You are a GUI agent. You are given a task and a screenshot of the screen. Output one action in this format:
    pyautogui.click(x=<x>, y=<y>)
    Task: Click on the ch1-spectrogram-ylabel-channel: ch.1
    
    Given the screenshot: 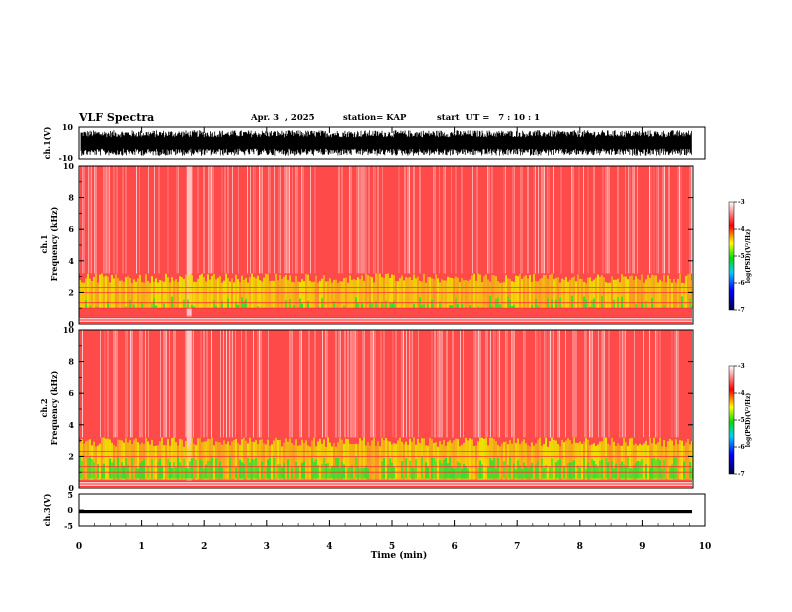 What is the action you would take?
    pyautogui.click(x=44, y=243)
    